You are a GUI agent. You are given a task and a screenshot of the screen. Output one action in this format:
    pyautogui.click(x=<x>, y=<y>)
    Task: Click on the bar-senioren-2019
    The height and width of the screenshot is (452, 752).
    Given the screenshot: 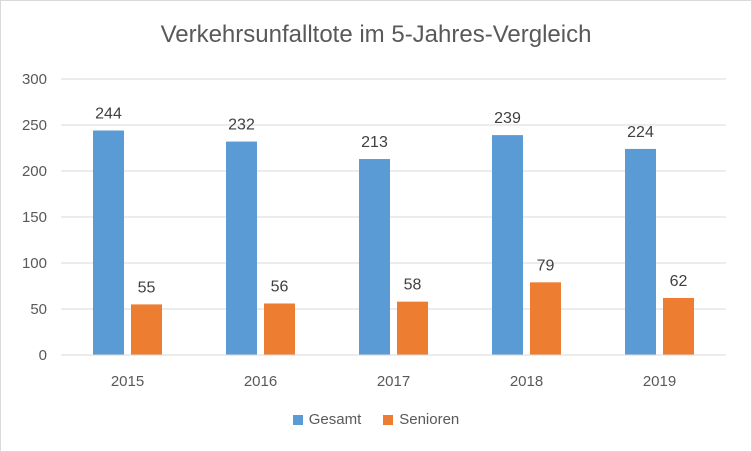 What is the action you would take?
    pyautogui.click(x=678, y=326)
    